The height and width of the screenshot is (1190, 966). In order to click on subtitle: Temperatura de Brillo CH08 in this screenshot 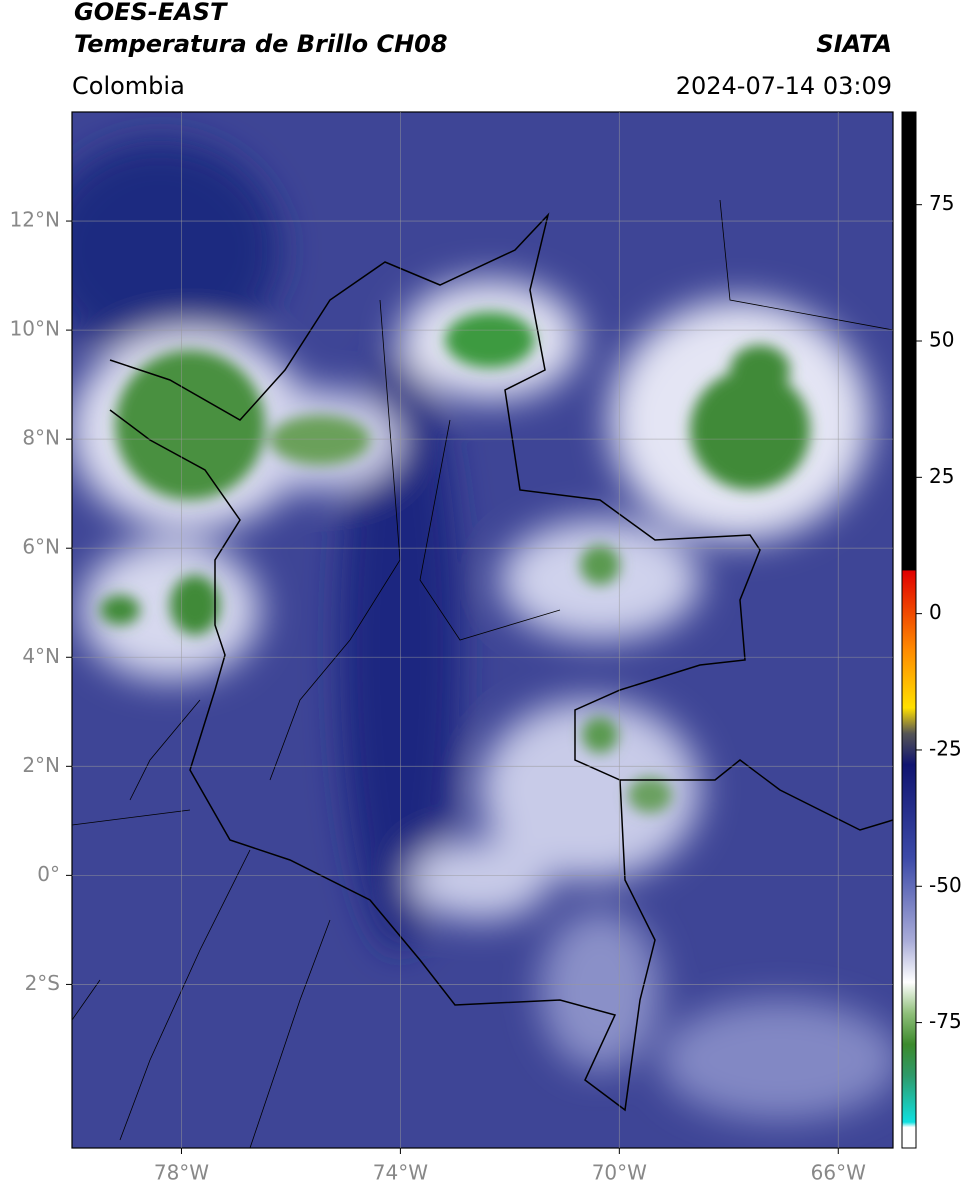, I will do `click(261, 44)`.